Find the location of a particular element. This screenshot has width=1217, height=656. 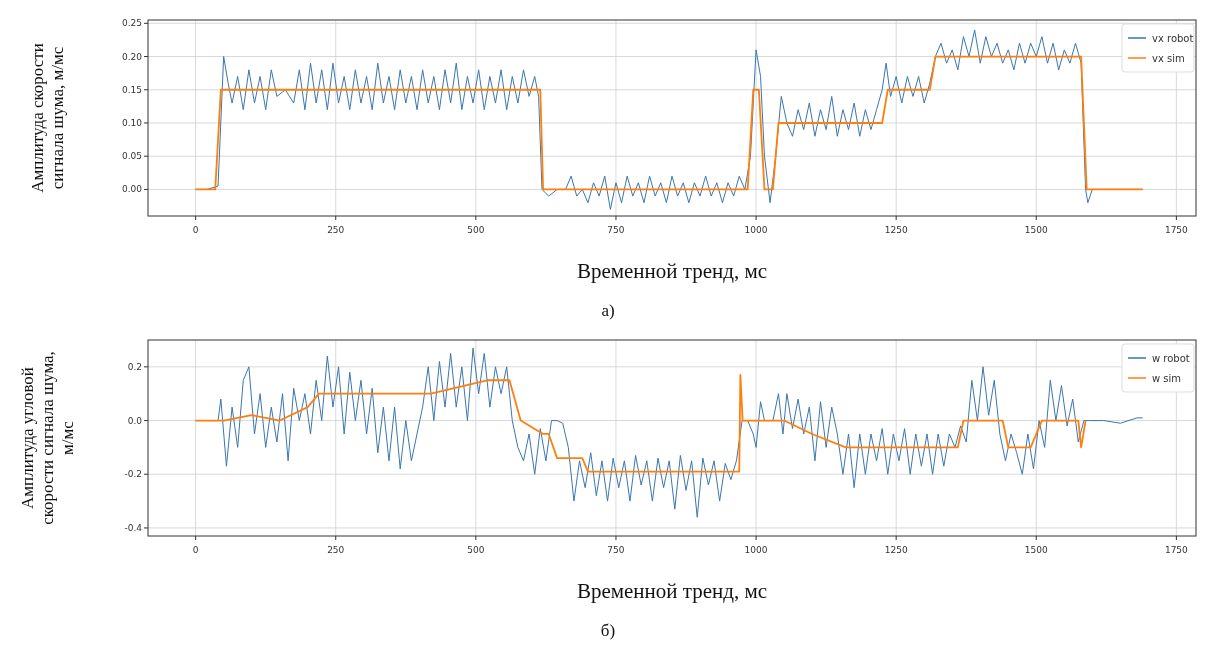

y-tick-label: 0.10 is located at coordinates (132, 122).